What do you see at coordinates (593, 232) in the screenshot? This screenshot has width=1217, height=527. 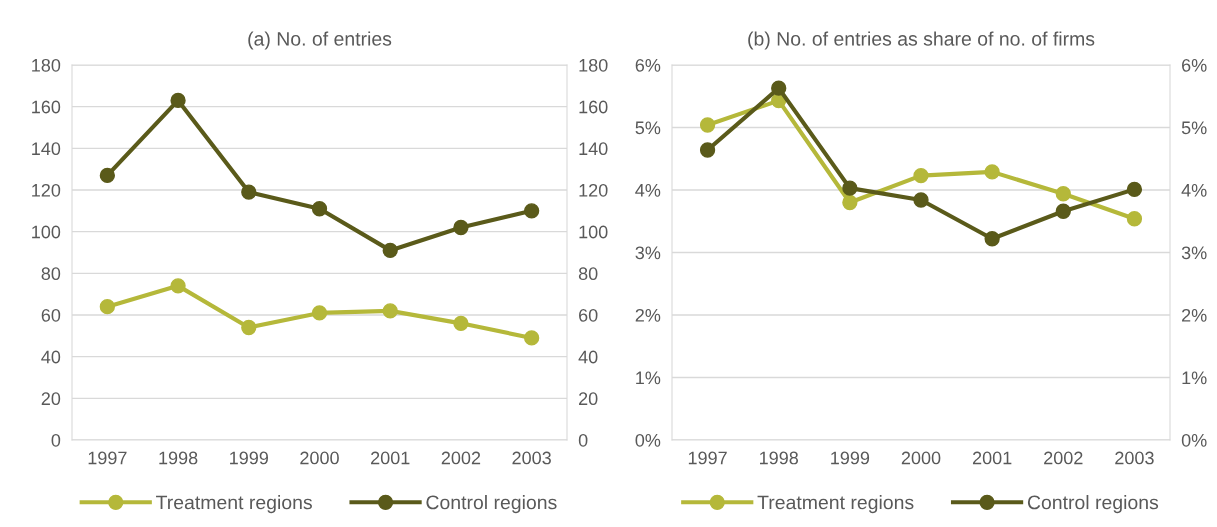 I see `y2-tick-label: 100` at bounding box center [593, 232].